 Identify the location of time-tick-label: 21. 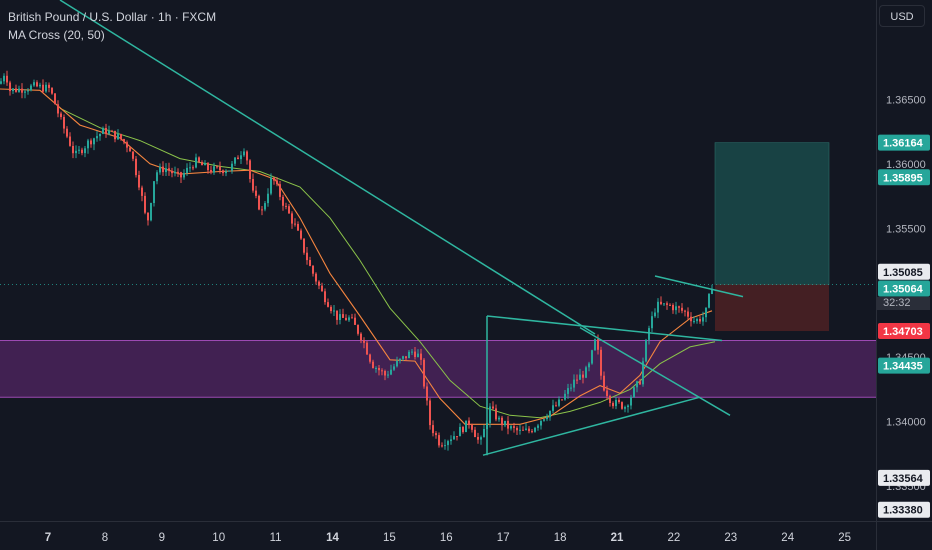
(617, 538).